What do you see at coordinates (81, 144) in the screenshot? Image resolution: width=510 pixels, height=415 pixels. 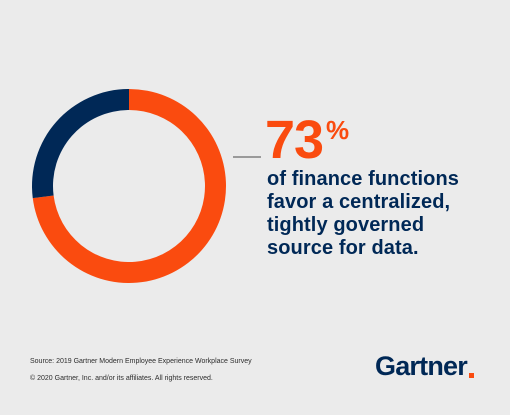 I see `donut-slice-other` at bounding box center [81, 144].